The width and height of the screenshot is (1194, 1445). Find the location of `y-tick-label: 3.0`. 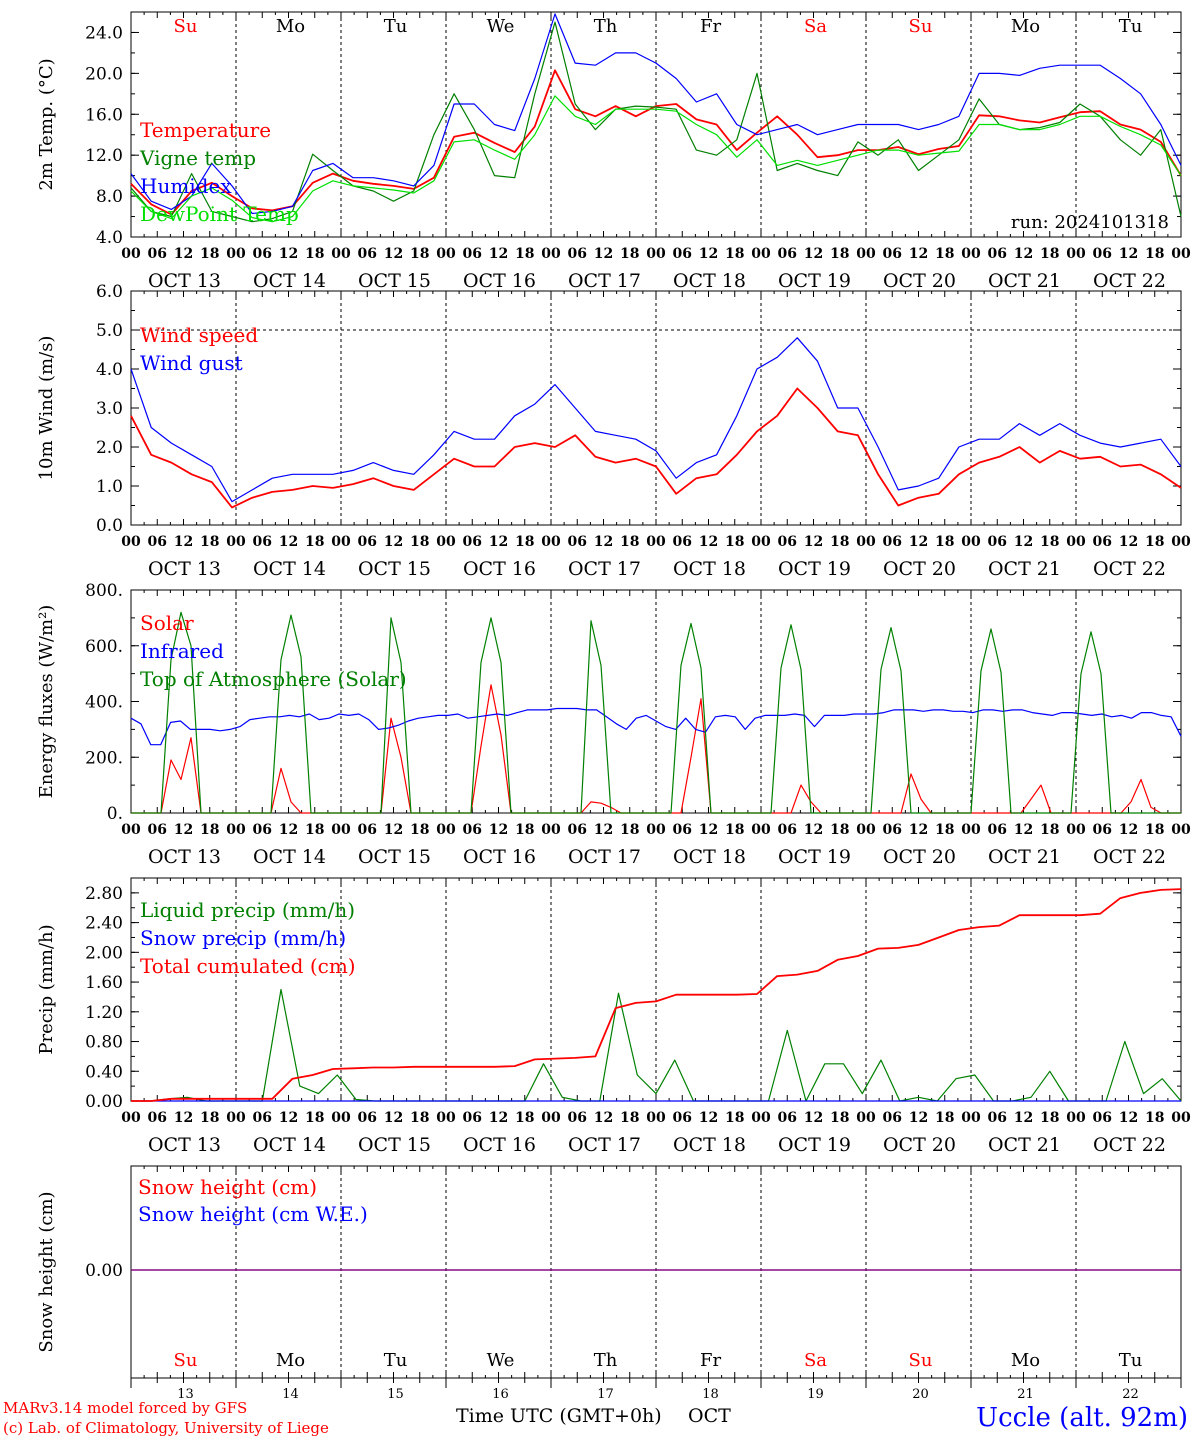

y-tick-label: 3.0 is located at coordinates (109, 409).